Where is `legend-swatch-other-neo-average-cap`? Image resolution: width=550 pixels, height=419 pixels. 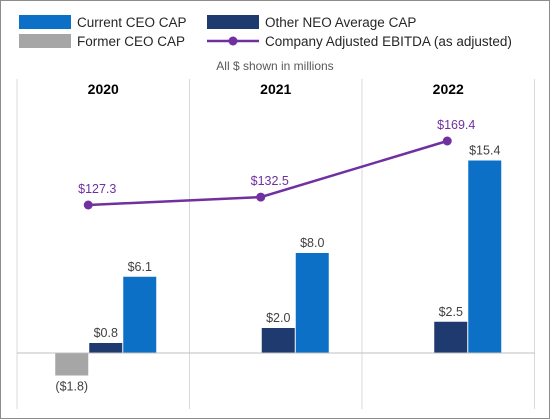 legend-swatch-other-neo-average-cap is located at coordinates (233, 22).